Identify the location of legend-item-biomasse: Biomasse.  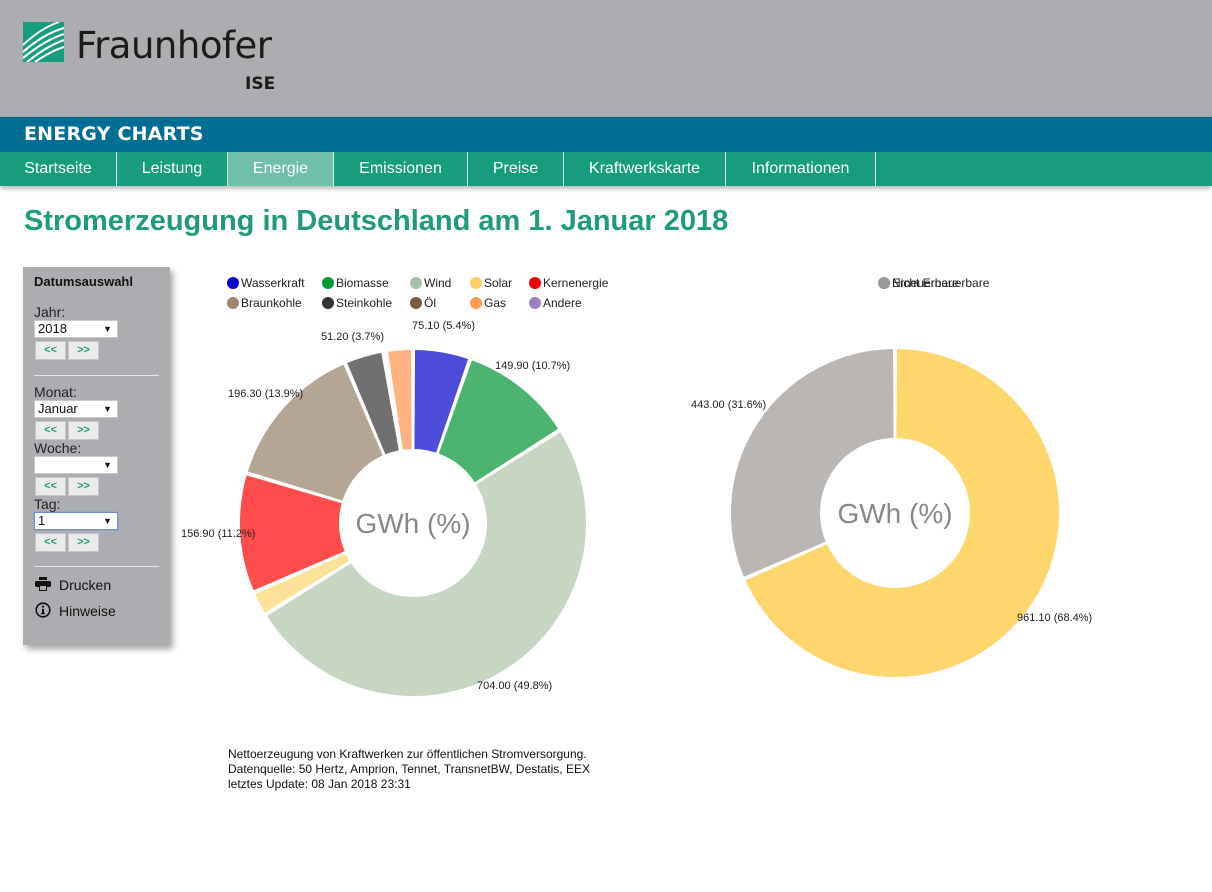
(355, 283).